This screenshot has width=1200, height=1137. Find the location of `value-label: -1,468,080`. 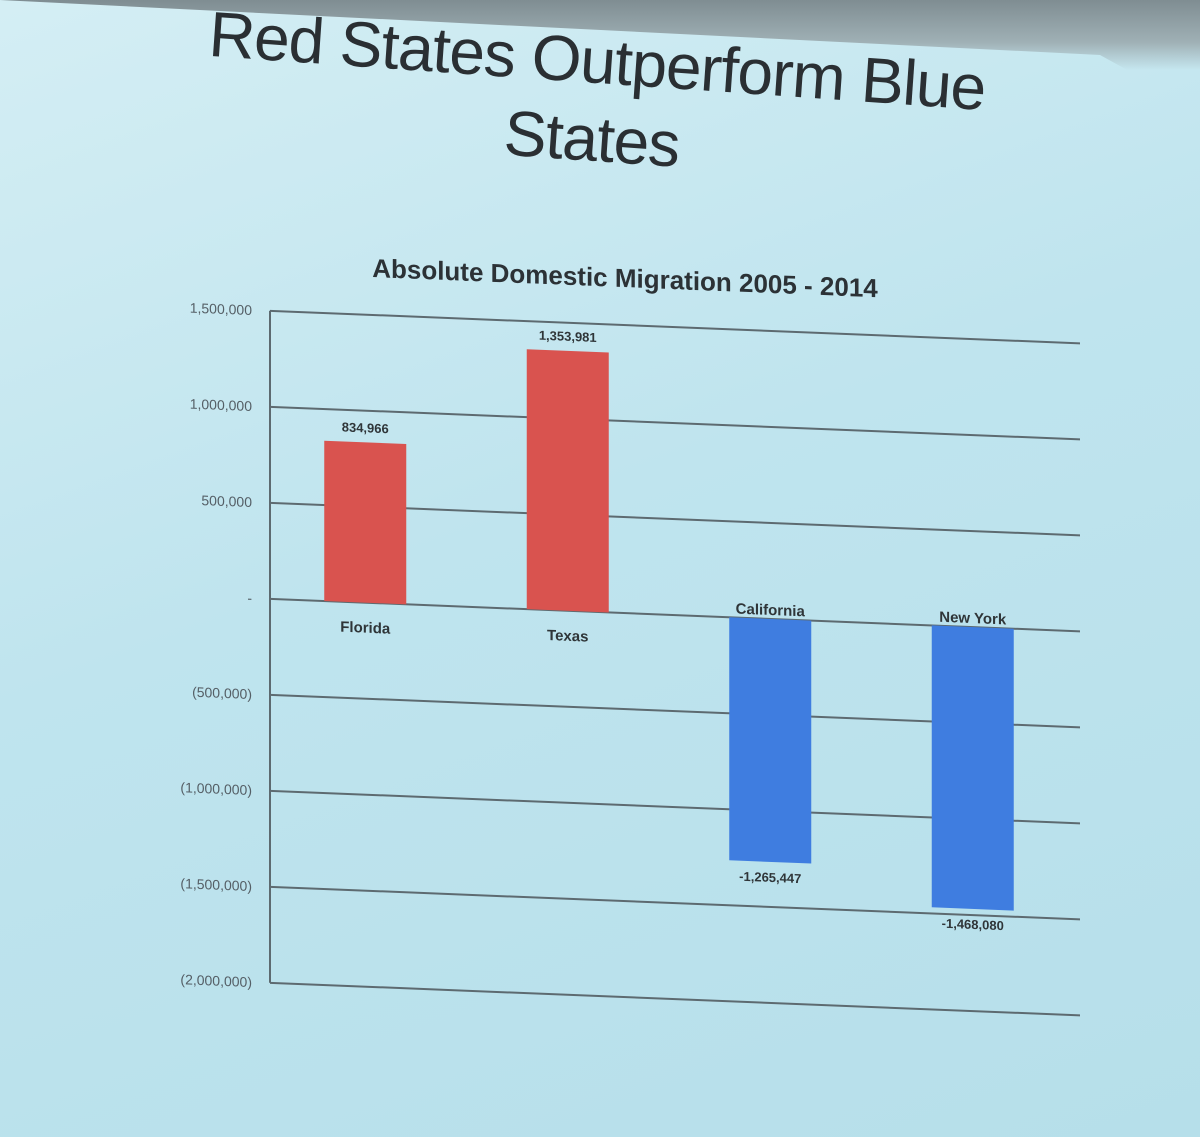

value-label: -1,468,080 is located at coordinates (973, 924).